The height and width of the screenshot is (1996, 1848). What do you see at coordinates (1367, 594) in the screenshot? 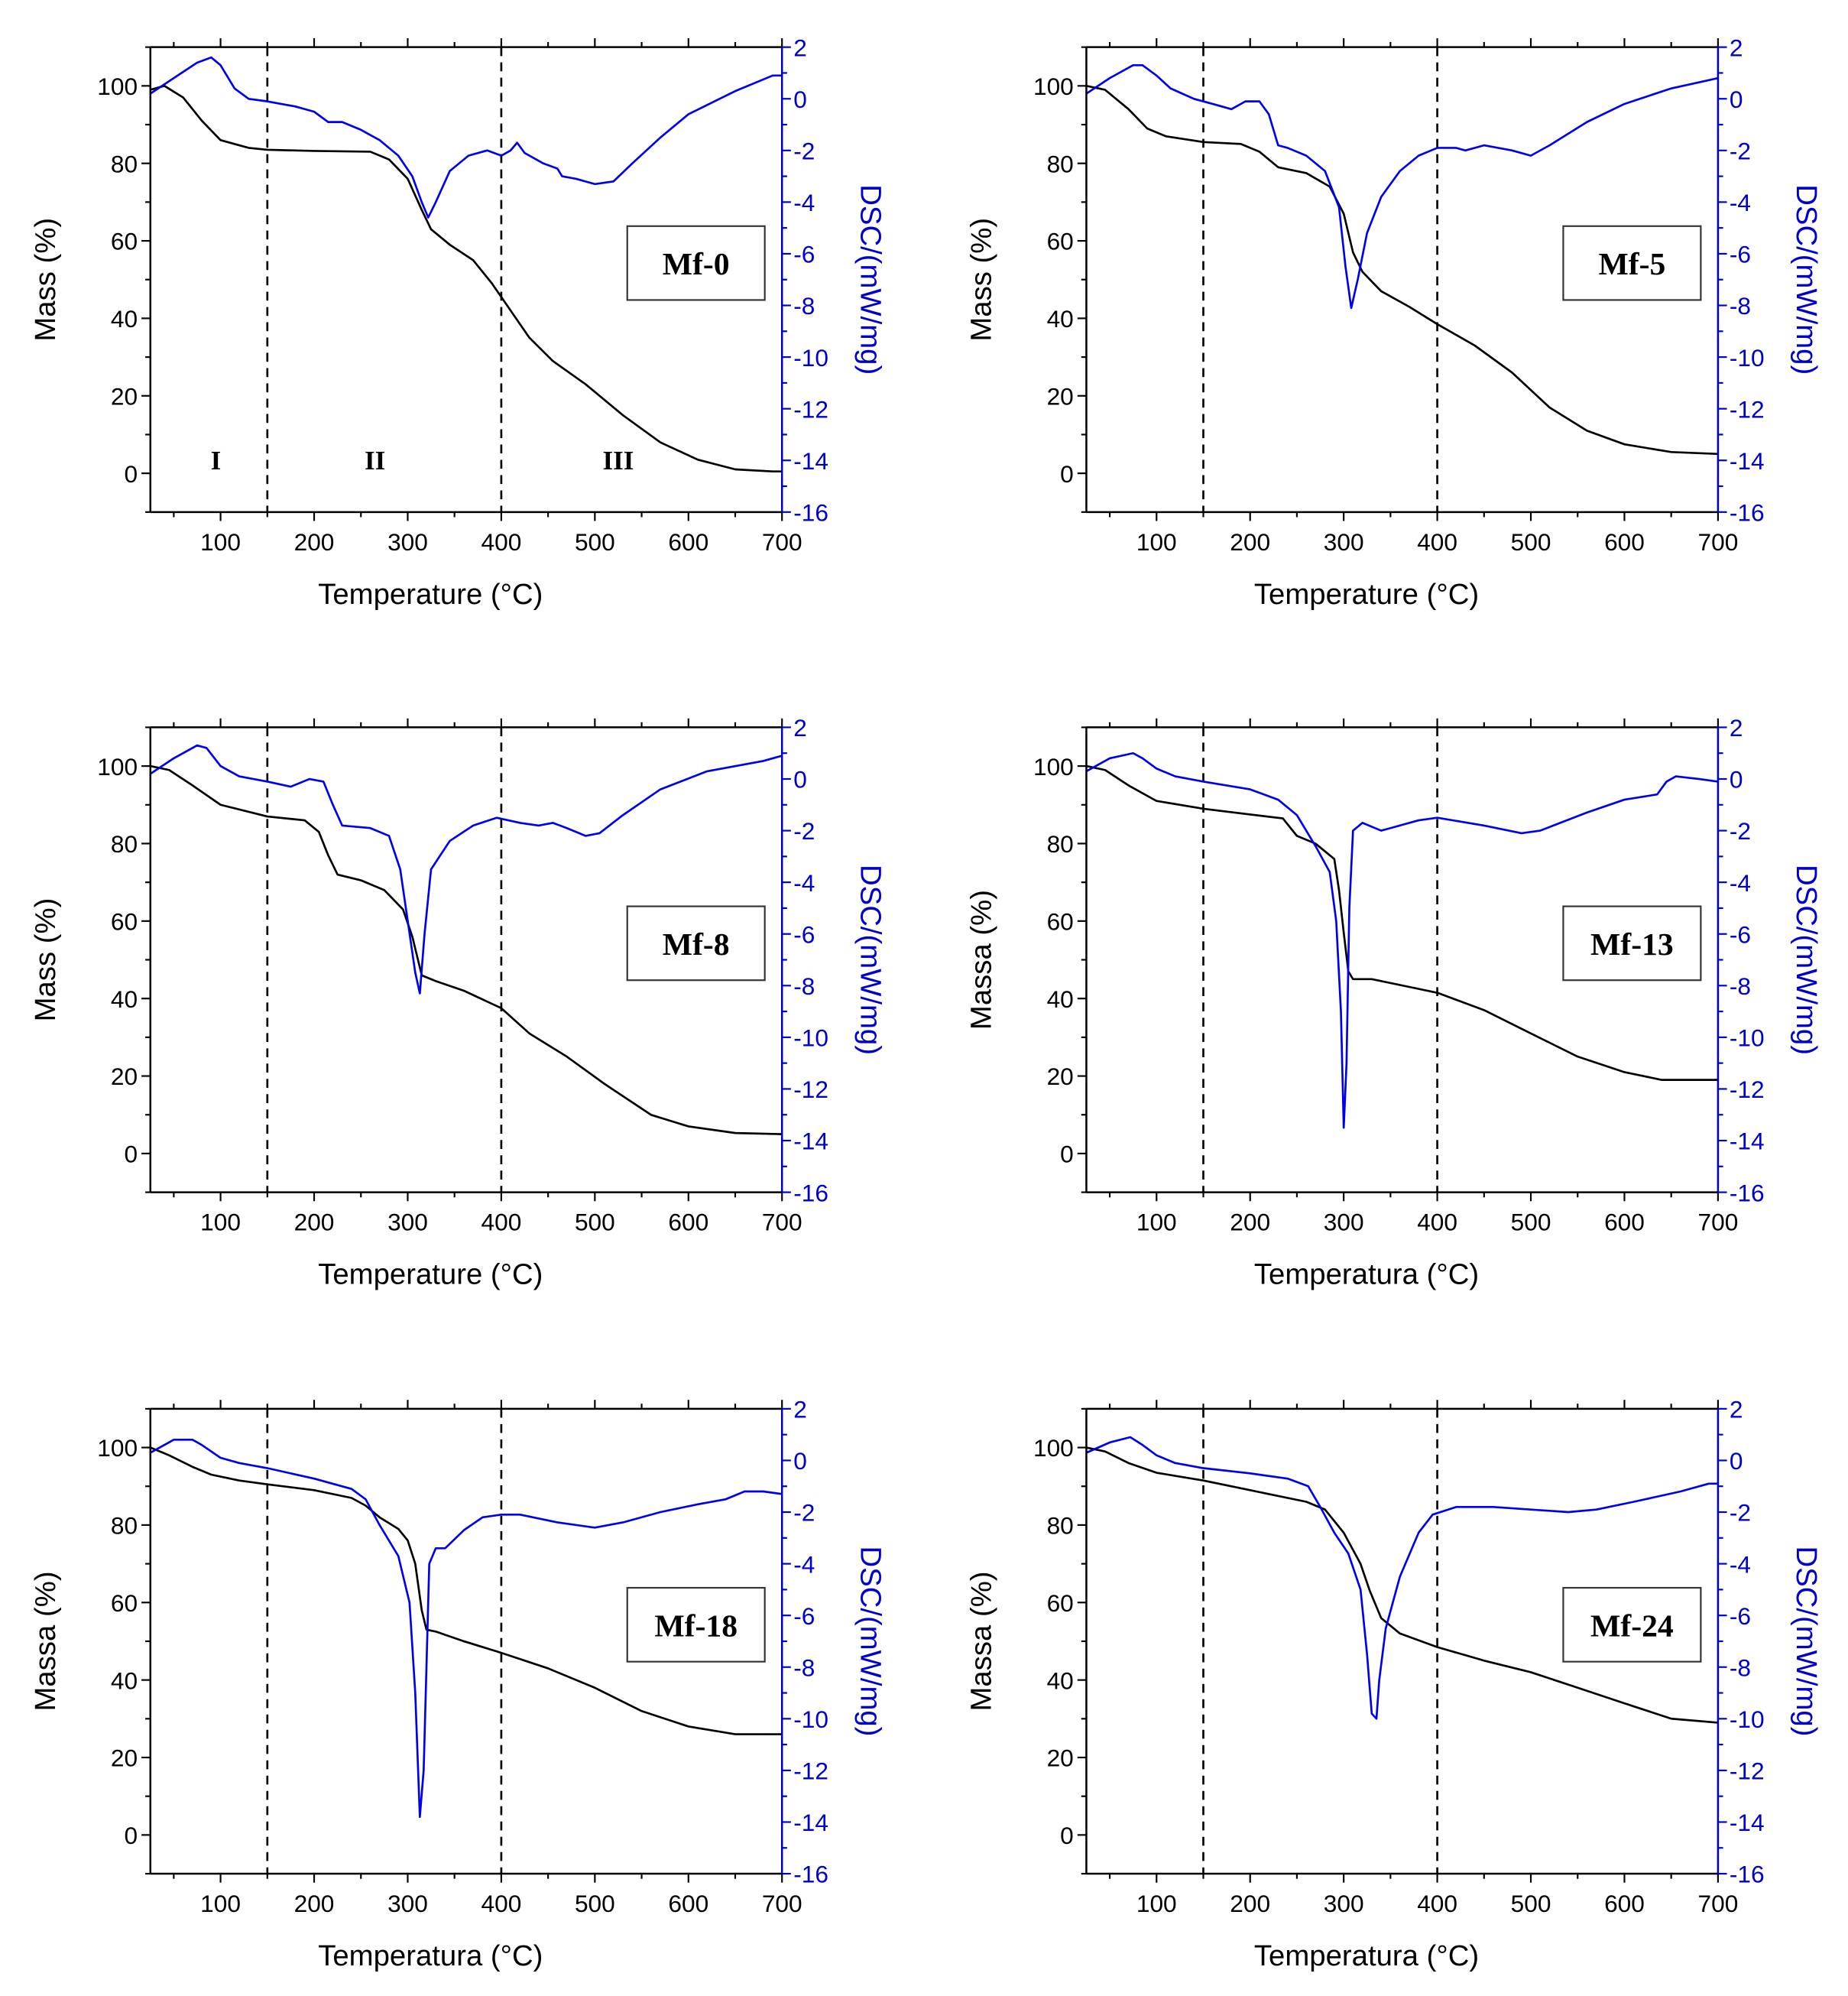
I see `x-axis-title: Temperature (°C)` at bounding box center [1367, 594].